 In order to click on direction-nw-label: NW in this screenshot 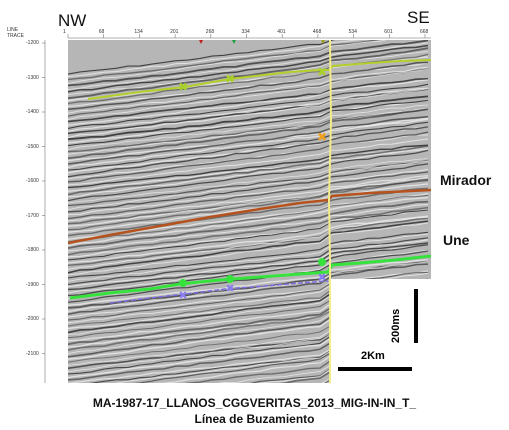, I will do `click(72, 20)`.